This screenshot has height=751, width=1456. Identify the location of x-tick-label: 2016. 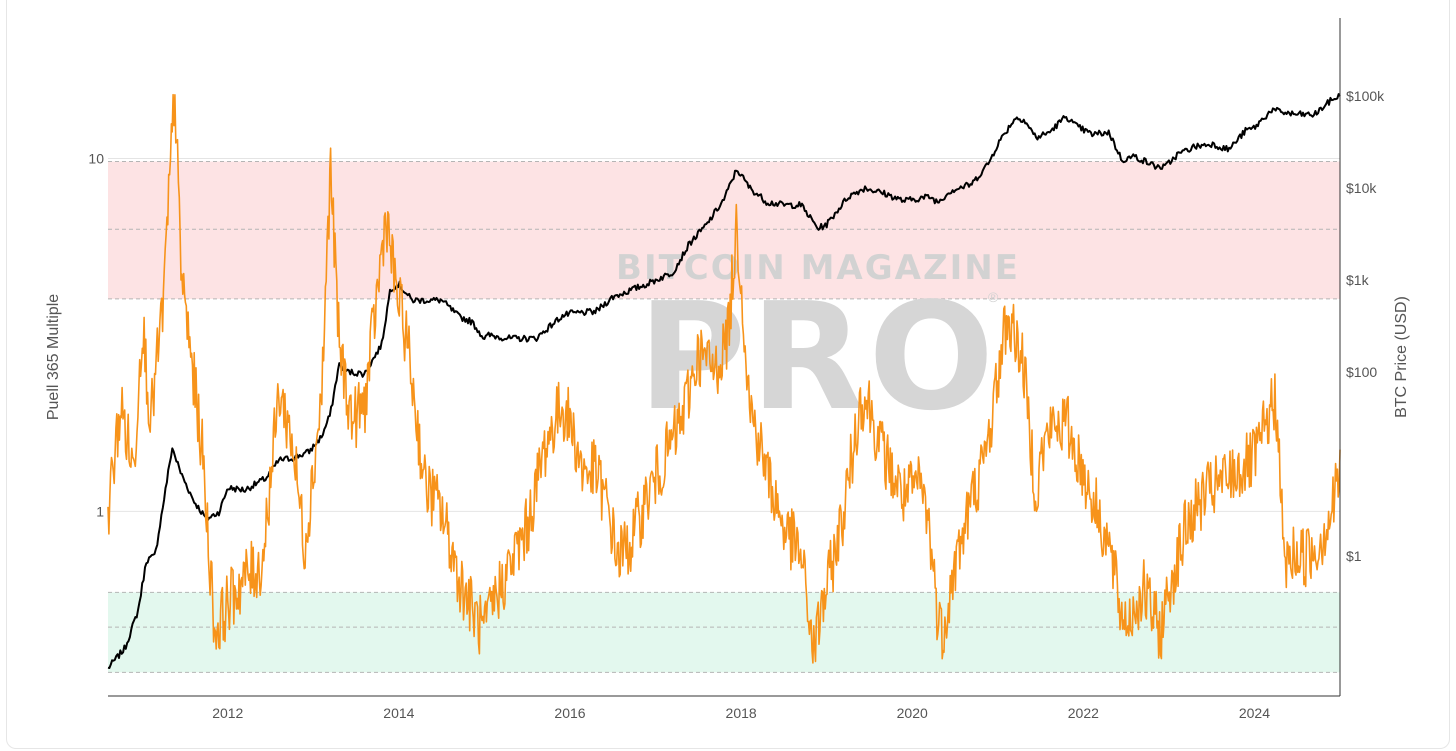
(569, 713).